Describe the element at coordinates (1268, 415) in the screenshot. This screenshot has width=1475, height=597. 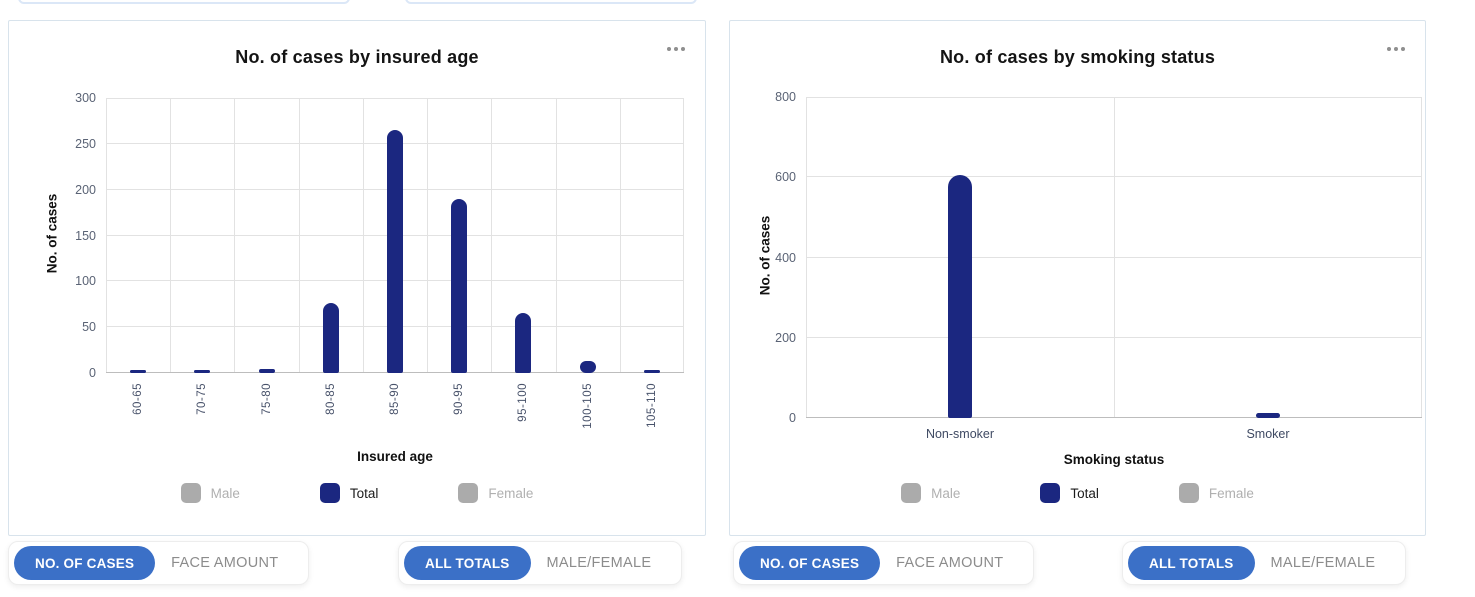
I see `bar-Smoker` at that location.